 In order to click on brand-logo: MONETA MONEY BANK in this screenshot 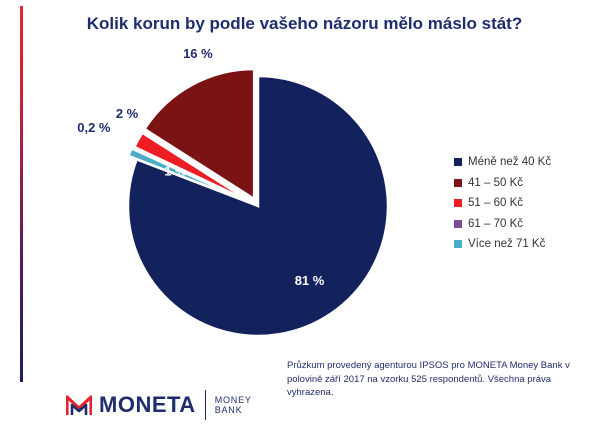, I will do `click(159, 405)`.